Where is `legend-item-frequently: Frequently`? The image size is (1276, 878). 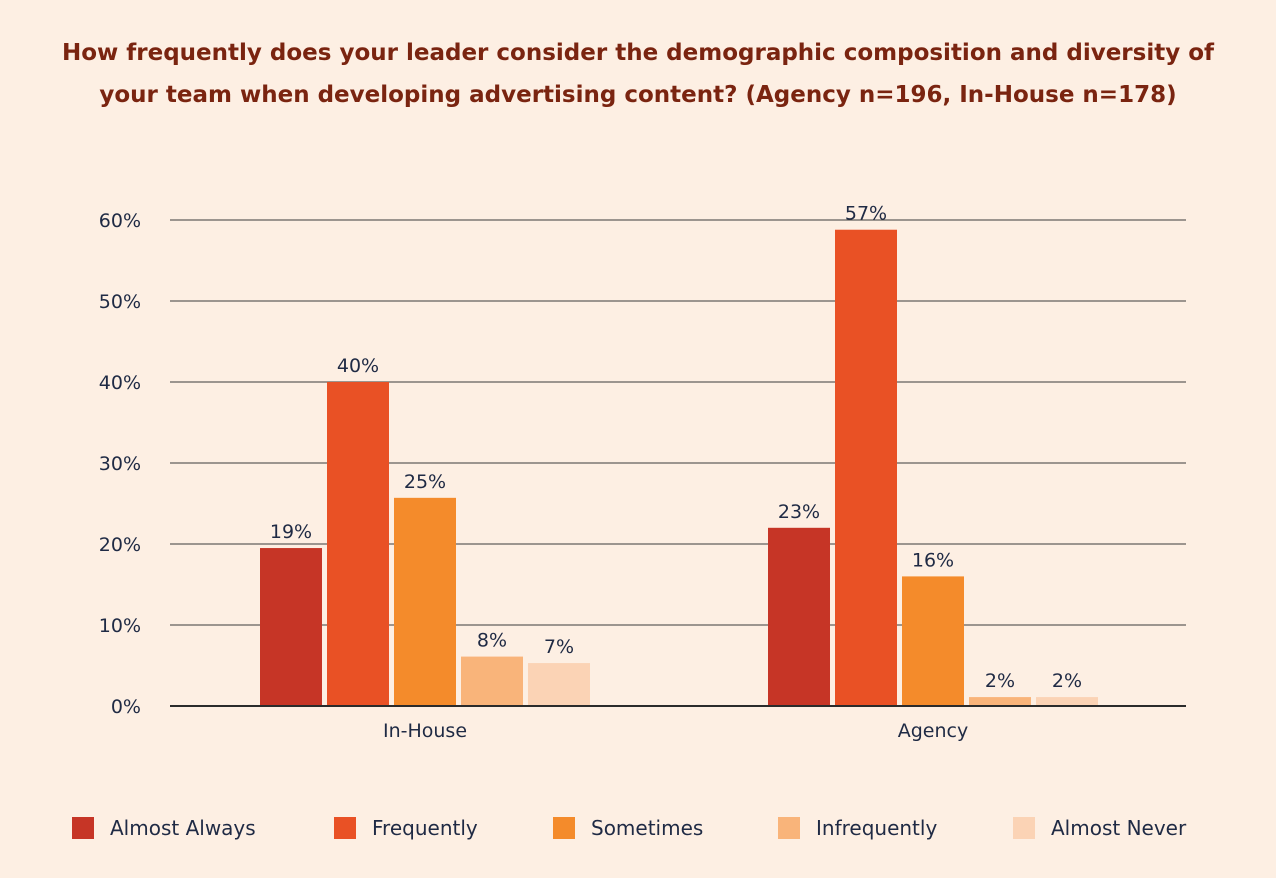 legend-item-frequently: Frequently is located at coordinates (406, 828).